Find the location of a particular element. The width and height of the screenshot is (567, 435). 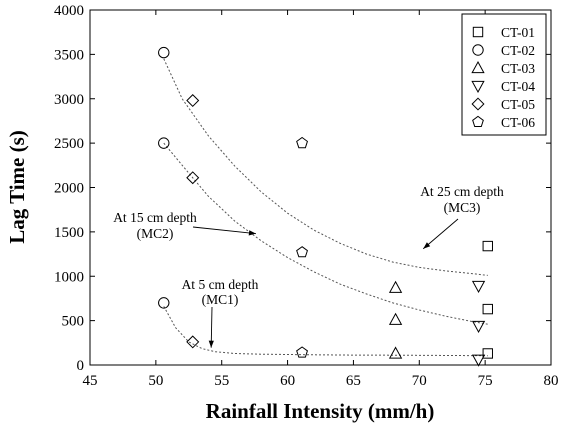

y-tick-label: 500 is located at coordinates (73, 322).